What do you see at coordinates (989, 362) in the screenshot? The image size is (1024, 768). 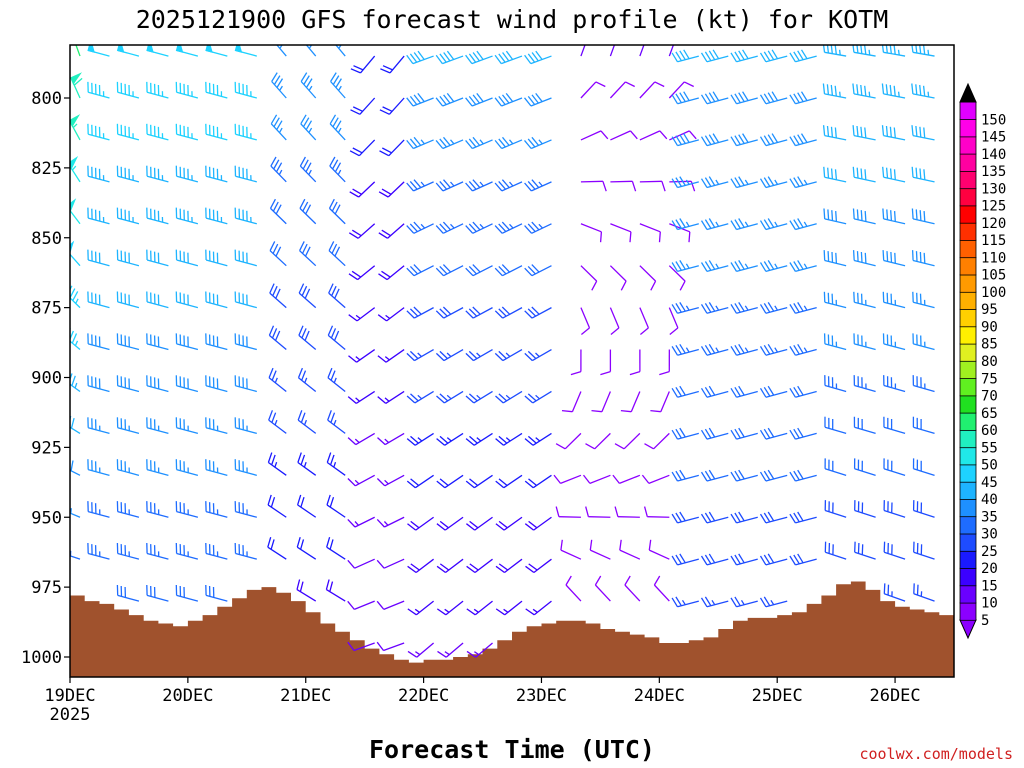 I see `colorbar-tick-label: 80` at bounding box center [989, 362].